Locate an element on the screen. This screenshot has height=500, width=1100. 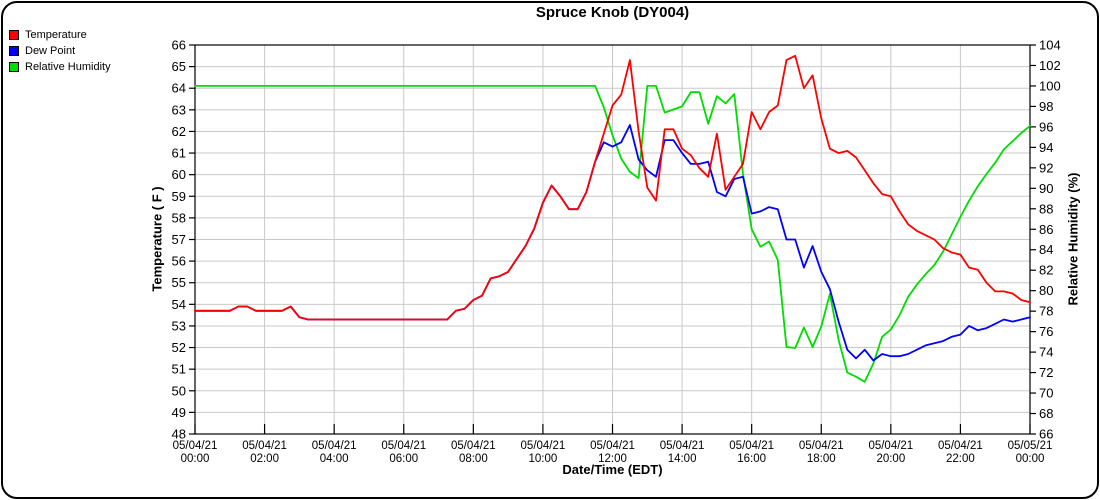
left-tick-label: 50 is located at coordinates (179, 390).